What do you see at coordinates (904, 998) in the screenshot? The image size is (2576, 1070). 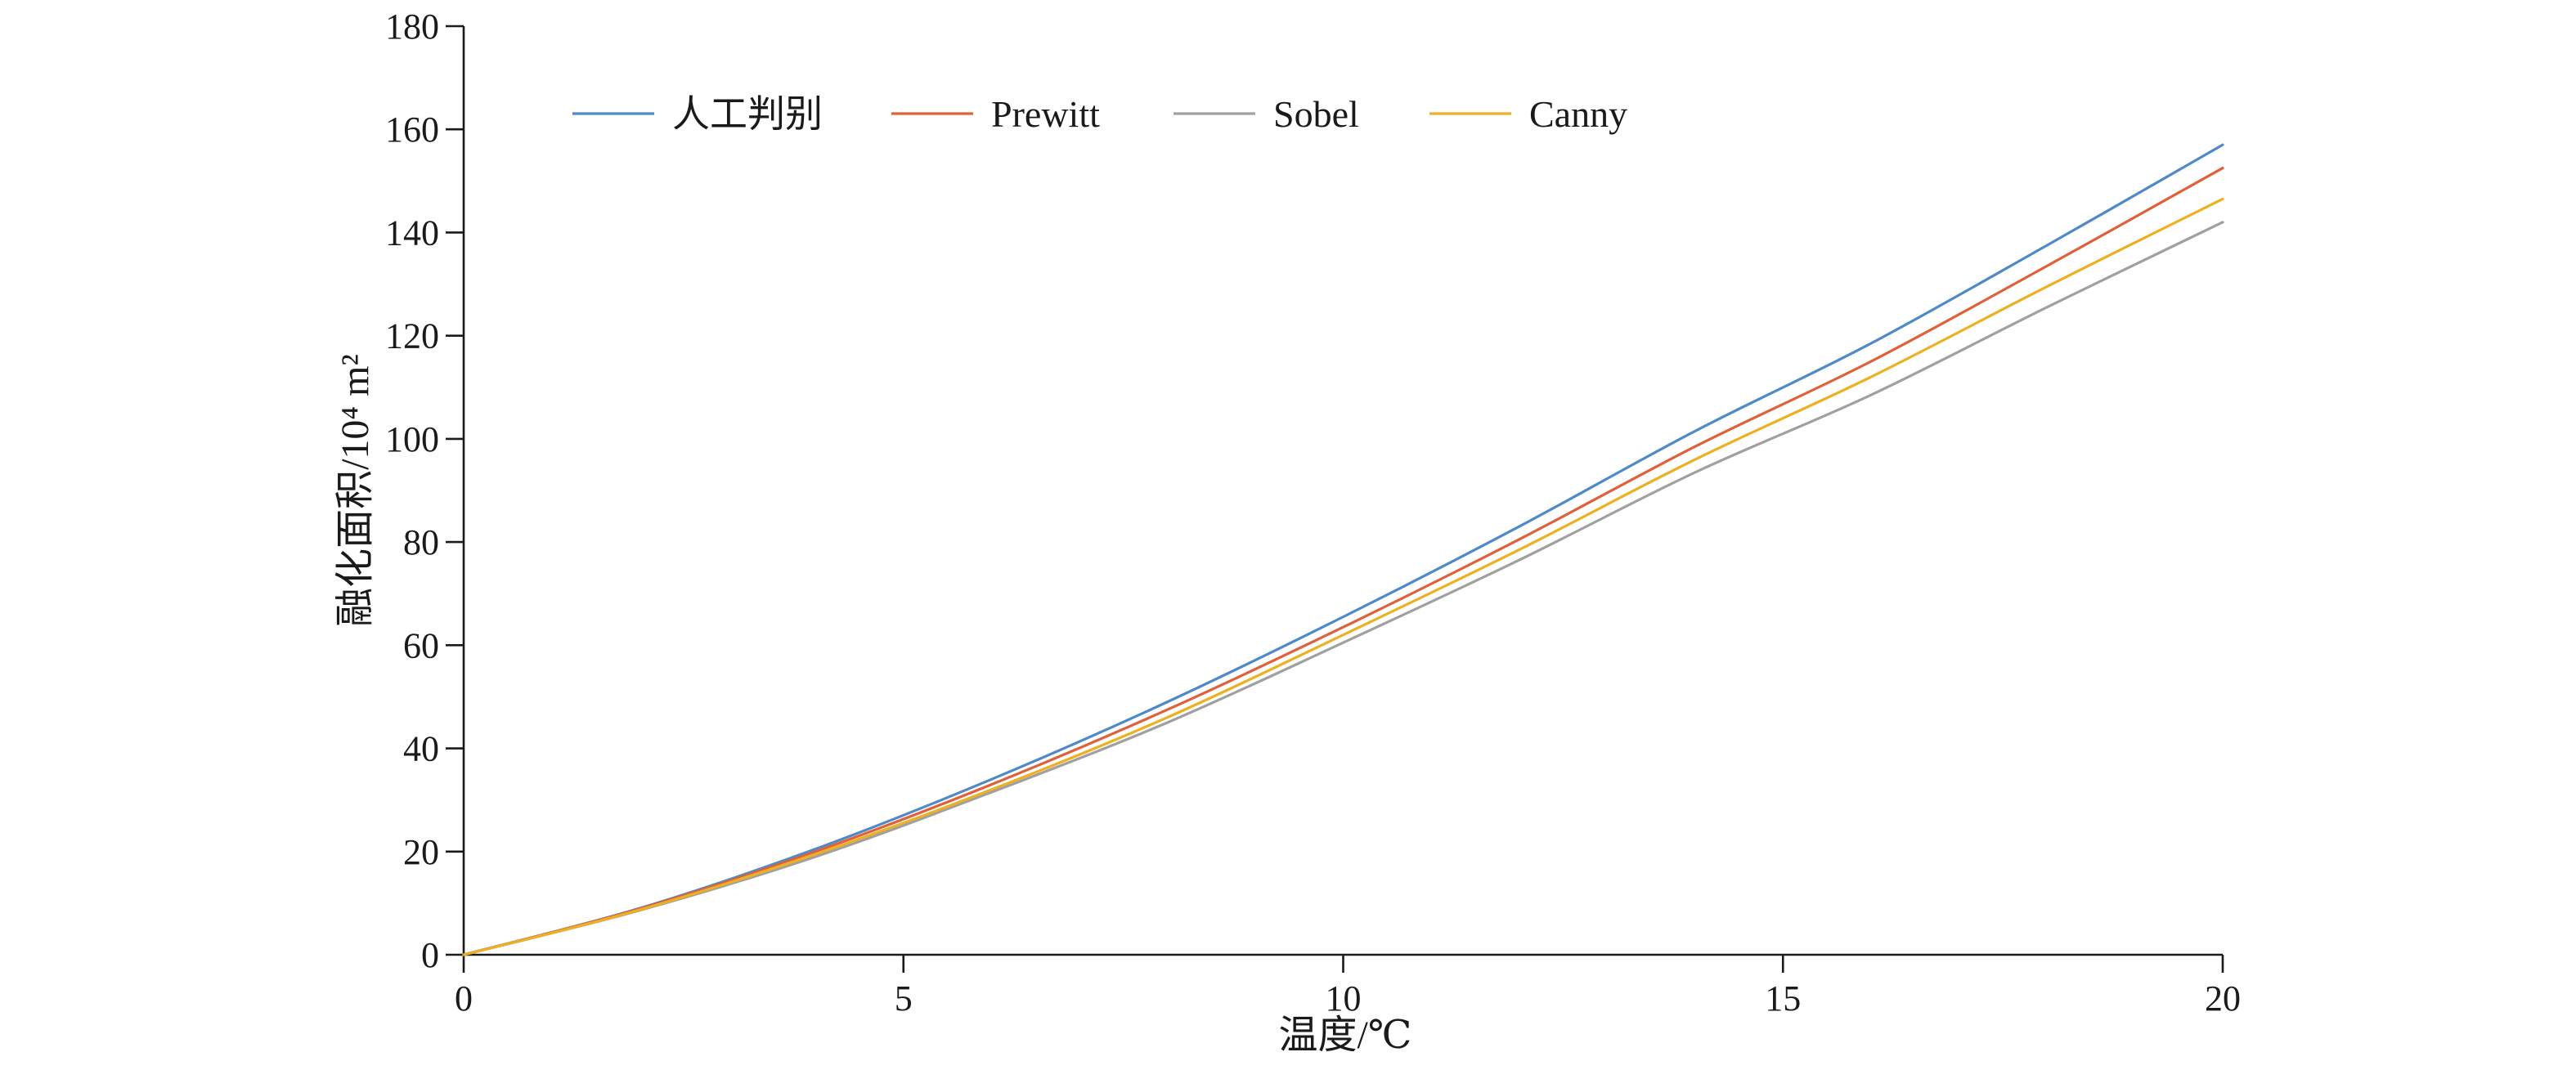 I see `x-tick-label: 5` at bounding box center [904, 998].